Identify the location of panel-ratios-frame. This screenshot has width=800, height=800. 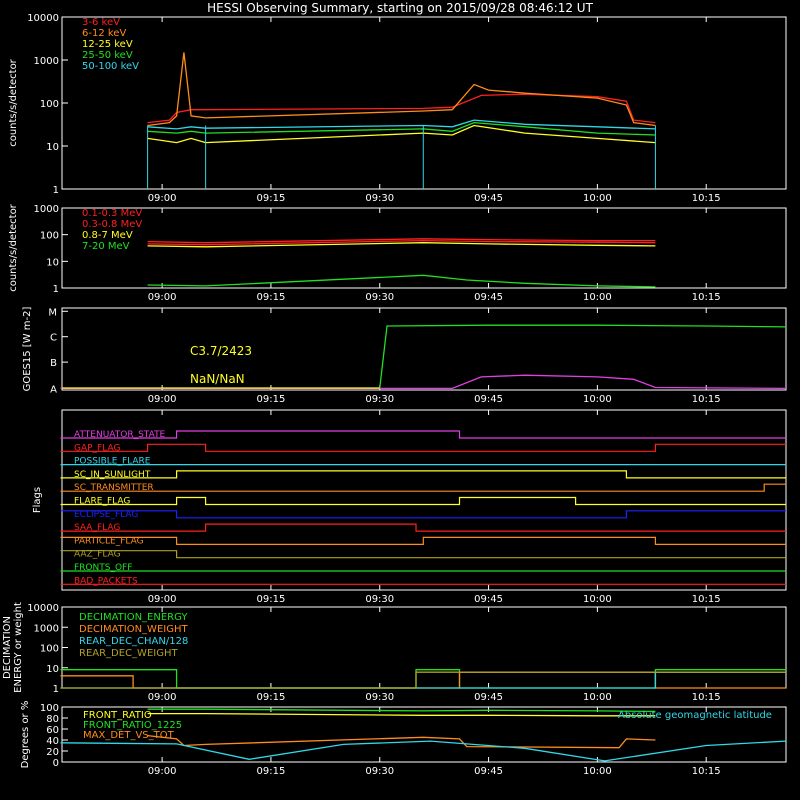
(424, 734).